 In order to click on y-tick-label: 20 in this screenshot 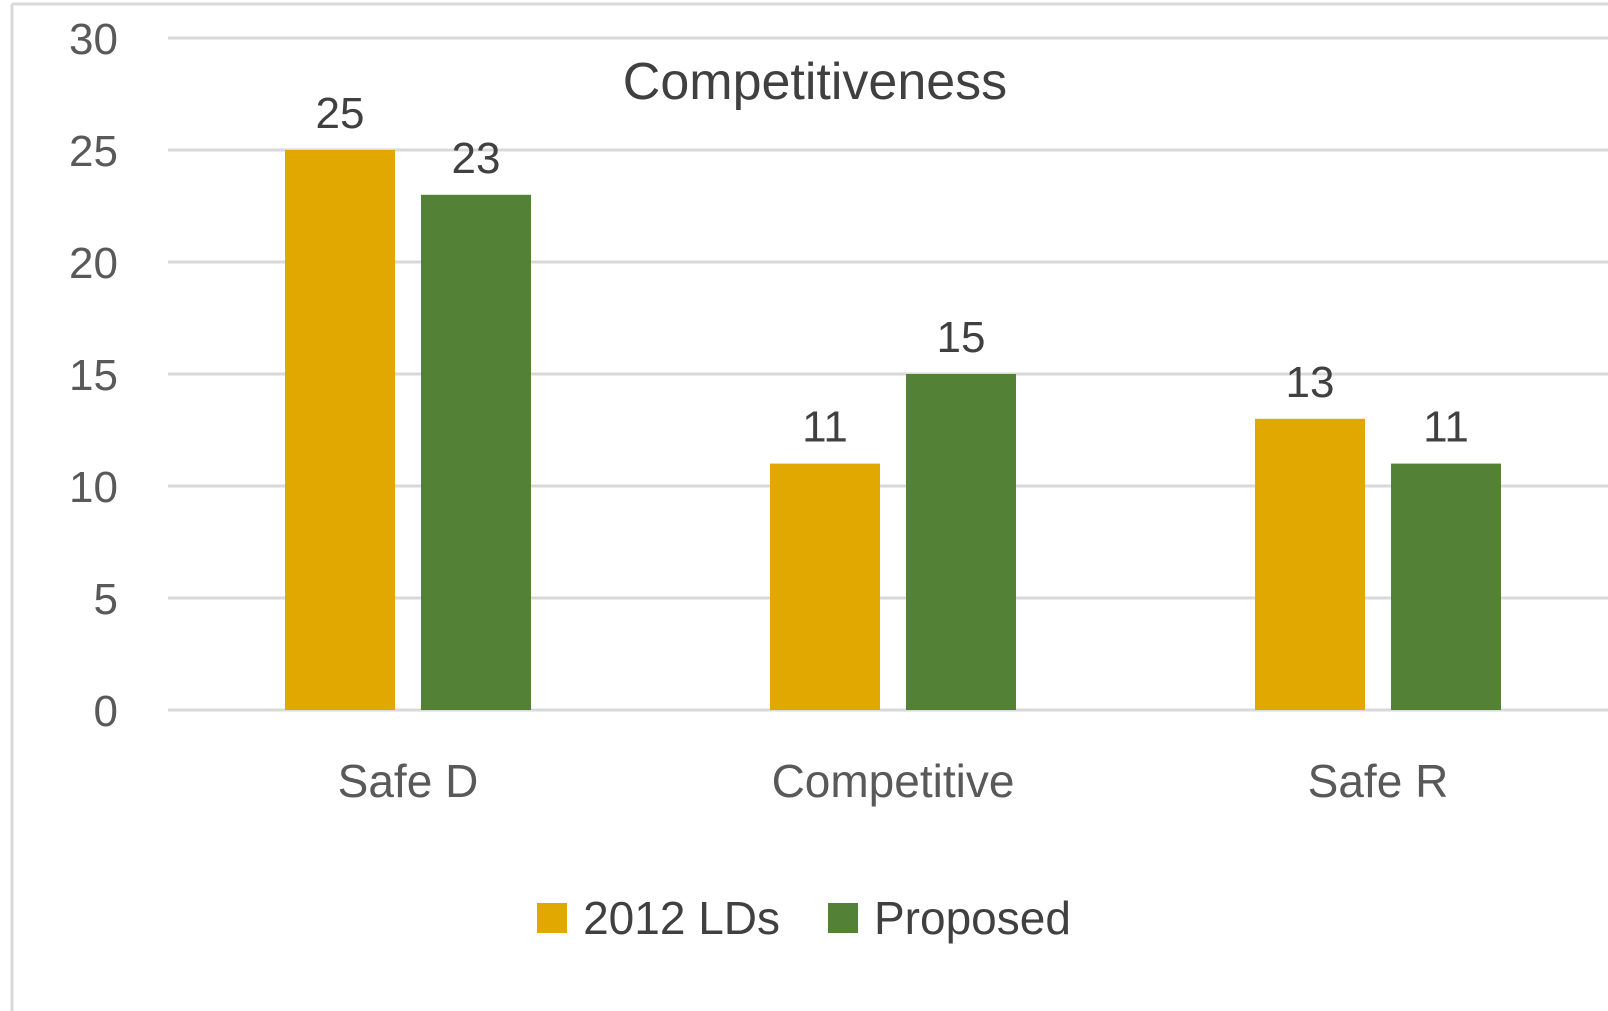, I will do `click(93, 263)`.